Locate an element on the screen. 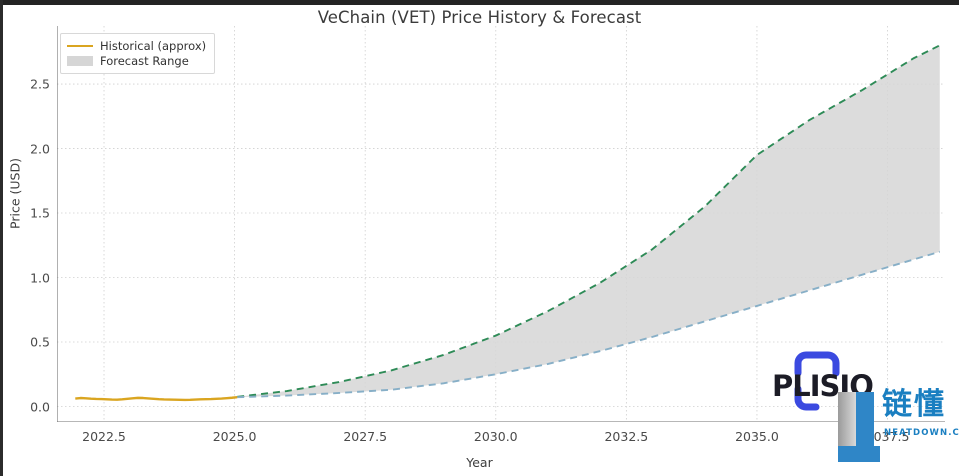  y-axis-ticks: 0.0 0.5 1.0 1.5 2.0 2.5 is located at coordinates (25, 224).